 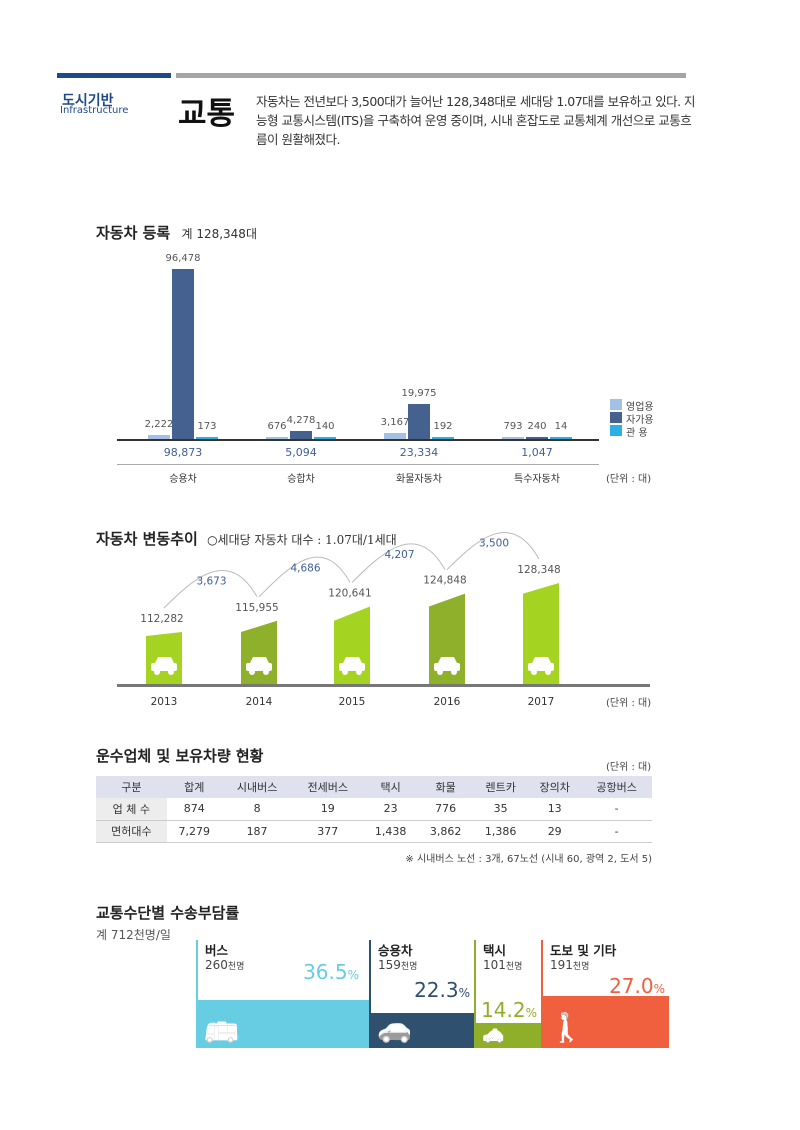 What do you see at coordinates (207, 426) in the screenshot?
I see `data-label: 173` at bounding box center [207, 426].